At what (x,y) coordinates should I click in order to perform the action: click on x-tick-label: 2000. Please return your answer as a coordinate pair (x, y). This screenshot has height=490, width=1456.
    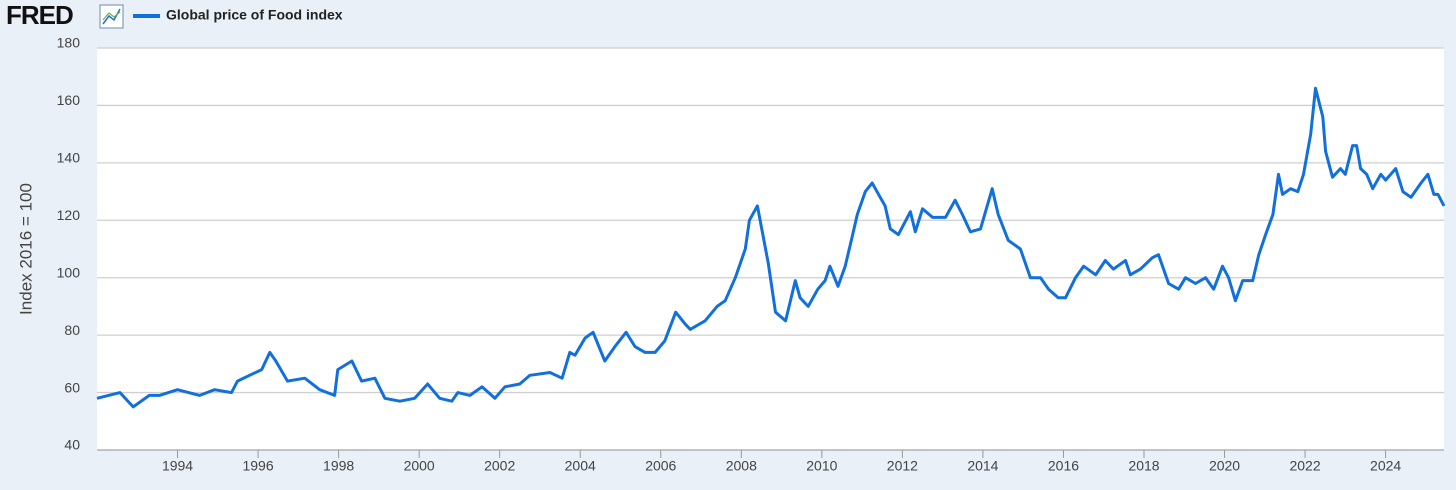
    Looking at the image, I should click on (419, 466).